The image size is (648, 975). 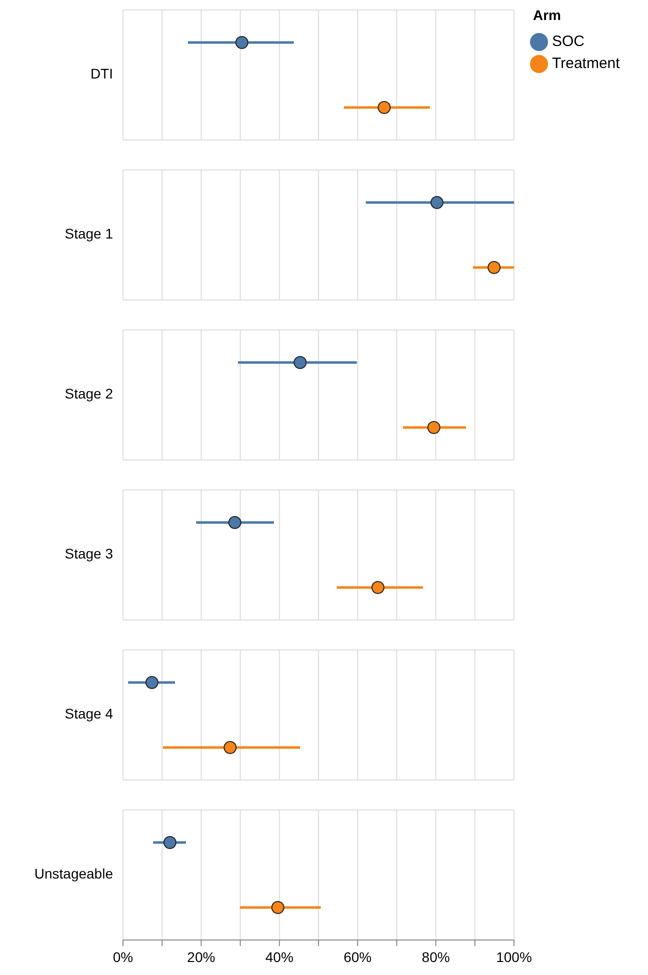 I want to click on y-tick-label: Unstageable, so click(x=74, y=874).